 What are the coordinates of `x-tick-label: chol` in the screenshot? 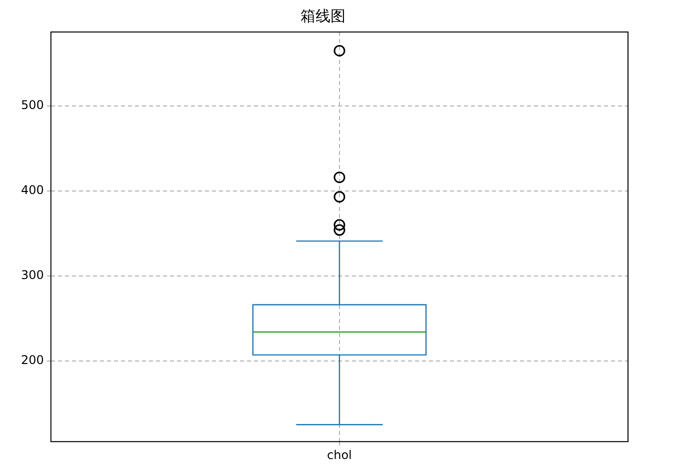 It's located at (339, 455).